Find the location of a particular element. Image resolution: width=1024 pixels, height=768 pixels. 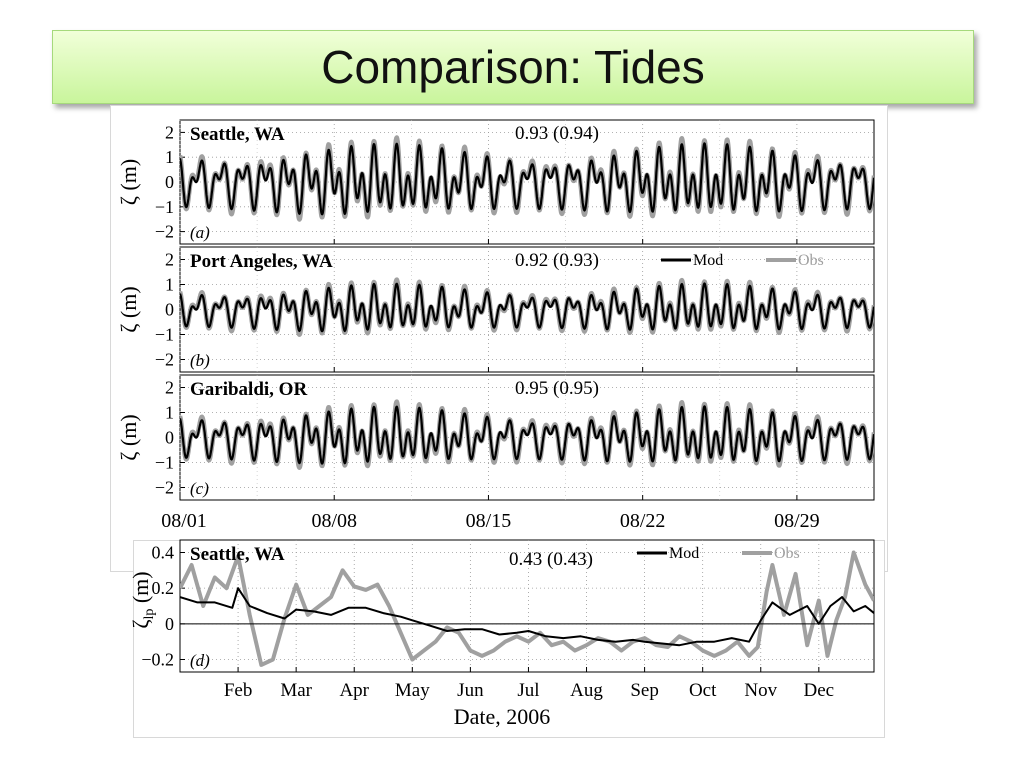

x-tick-label: Nov is located at coordinates (760, 690).